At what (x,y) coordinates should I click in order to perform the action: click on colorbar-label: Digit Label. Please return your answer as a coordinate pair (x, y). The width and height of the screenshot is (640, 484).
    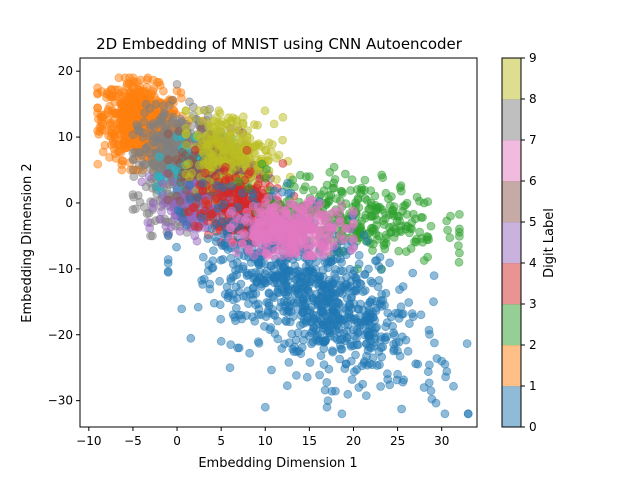
    Looking at the image, I should click on (549, 243).